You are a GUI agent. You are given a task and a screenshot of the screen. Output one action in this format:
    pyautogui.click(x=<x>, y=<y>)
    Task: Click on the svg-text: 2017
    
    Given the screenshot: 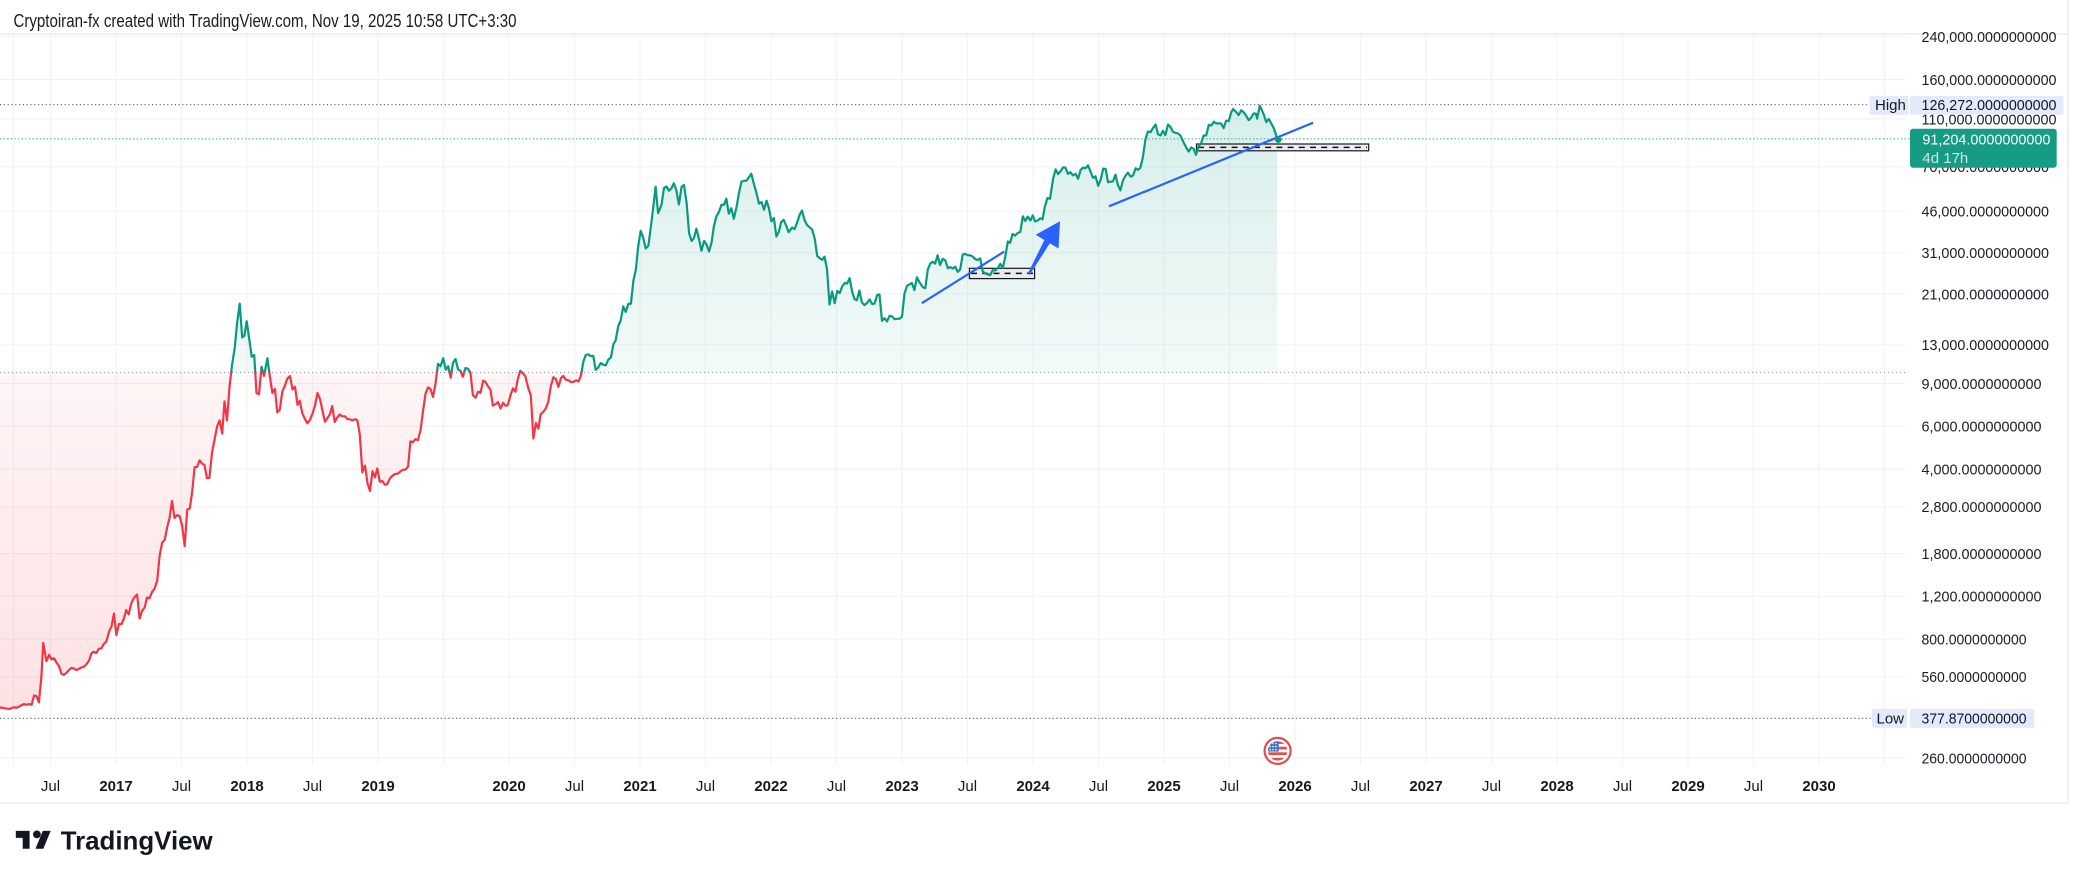 What is the action you would take?
    pyautogui.click(x=115, y=786)
    